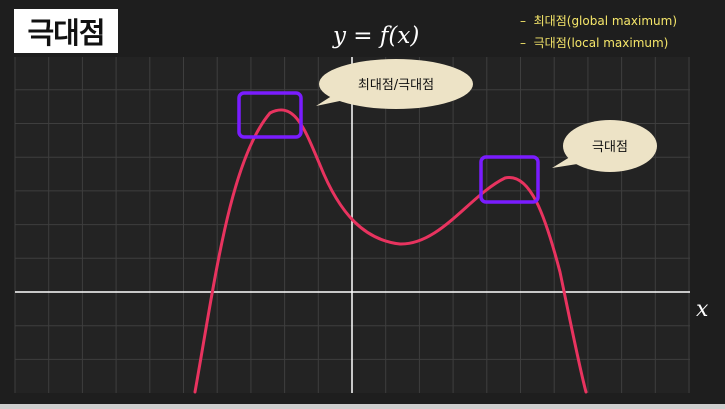 This screenshot has width=725, height=409. I want to click on page-title: 극대점, so click(66, 33).